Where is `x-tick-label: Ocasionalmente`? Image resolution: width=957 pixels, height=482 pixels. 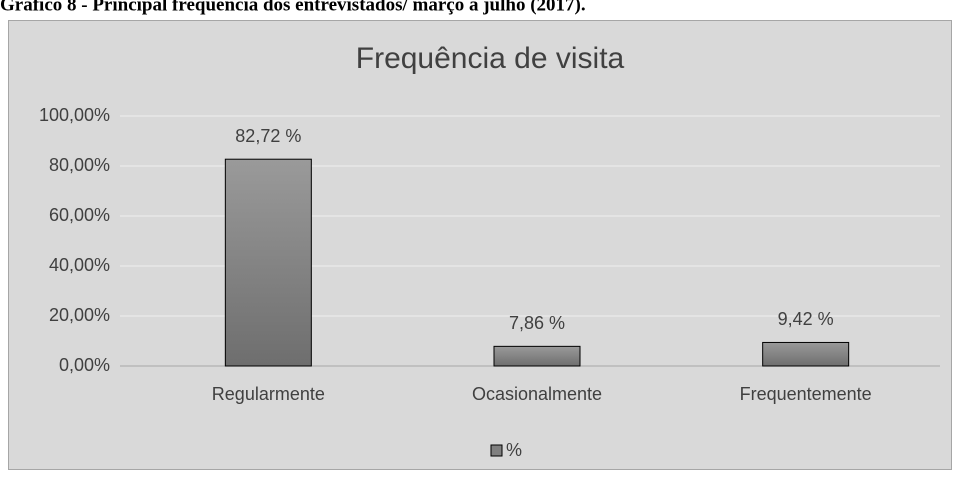
x-tick-label: Ocasionalmente is located at coordinates (537, 394).